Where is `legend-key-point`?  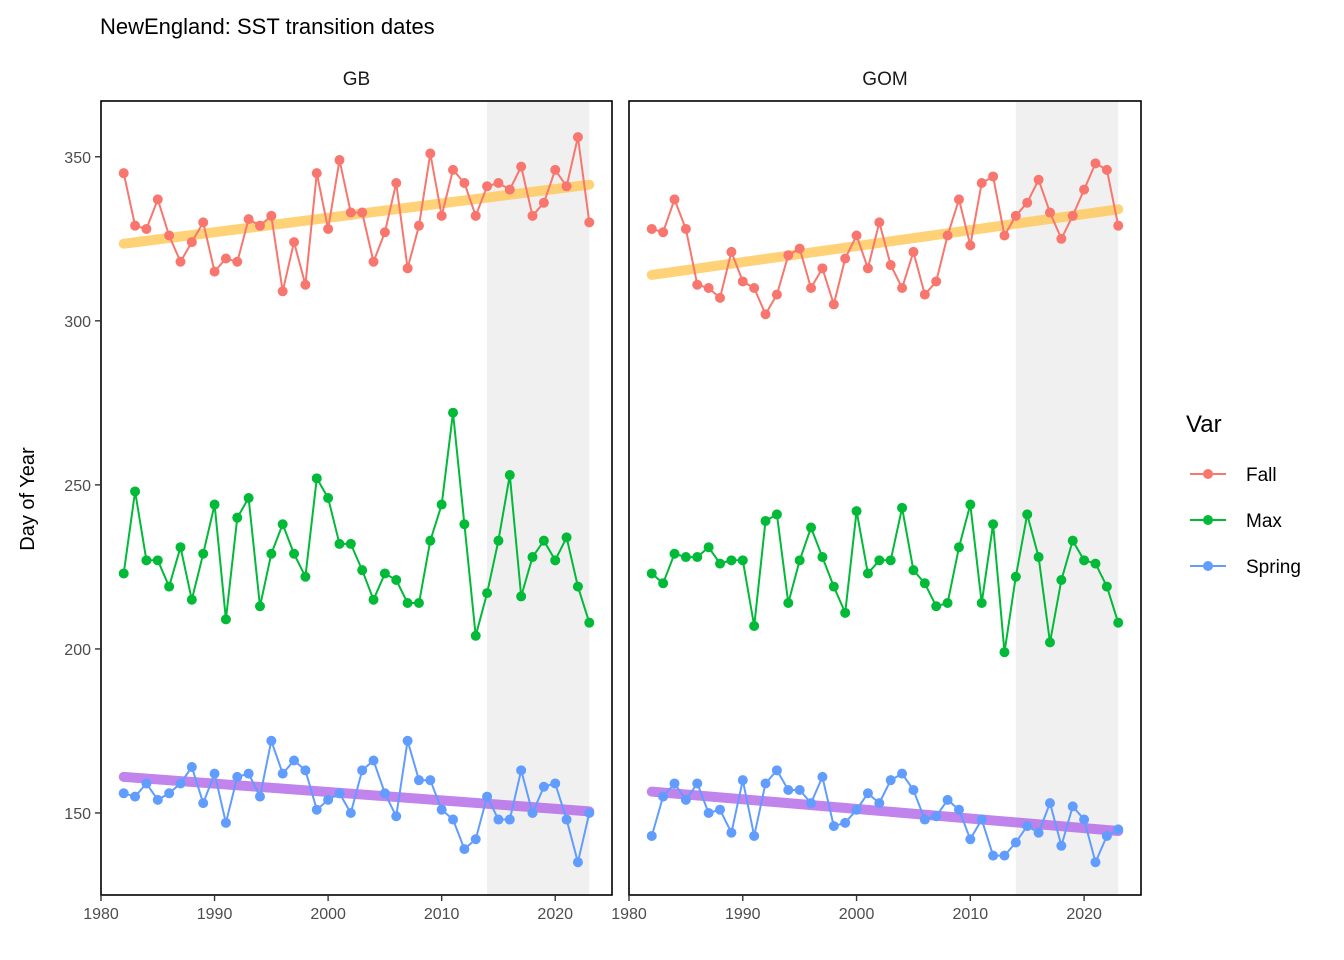 legend-key-point is located at coordinates (1208, 520).